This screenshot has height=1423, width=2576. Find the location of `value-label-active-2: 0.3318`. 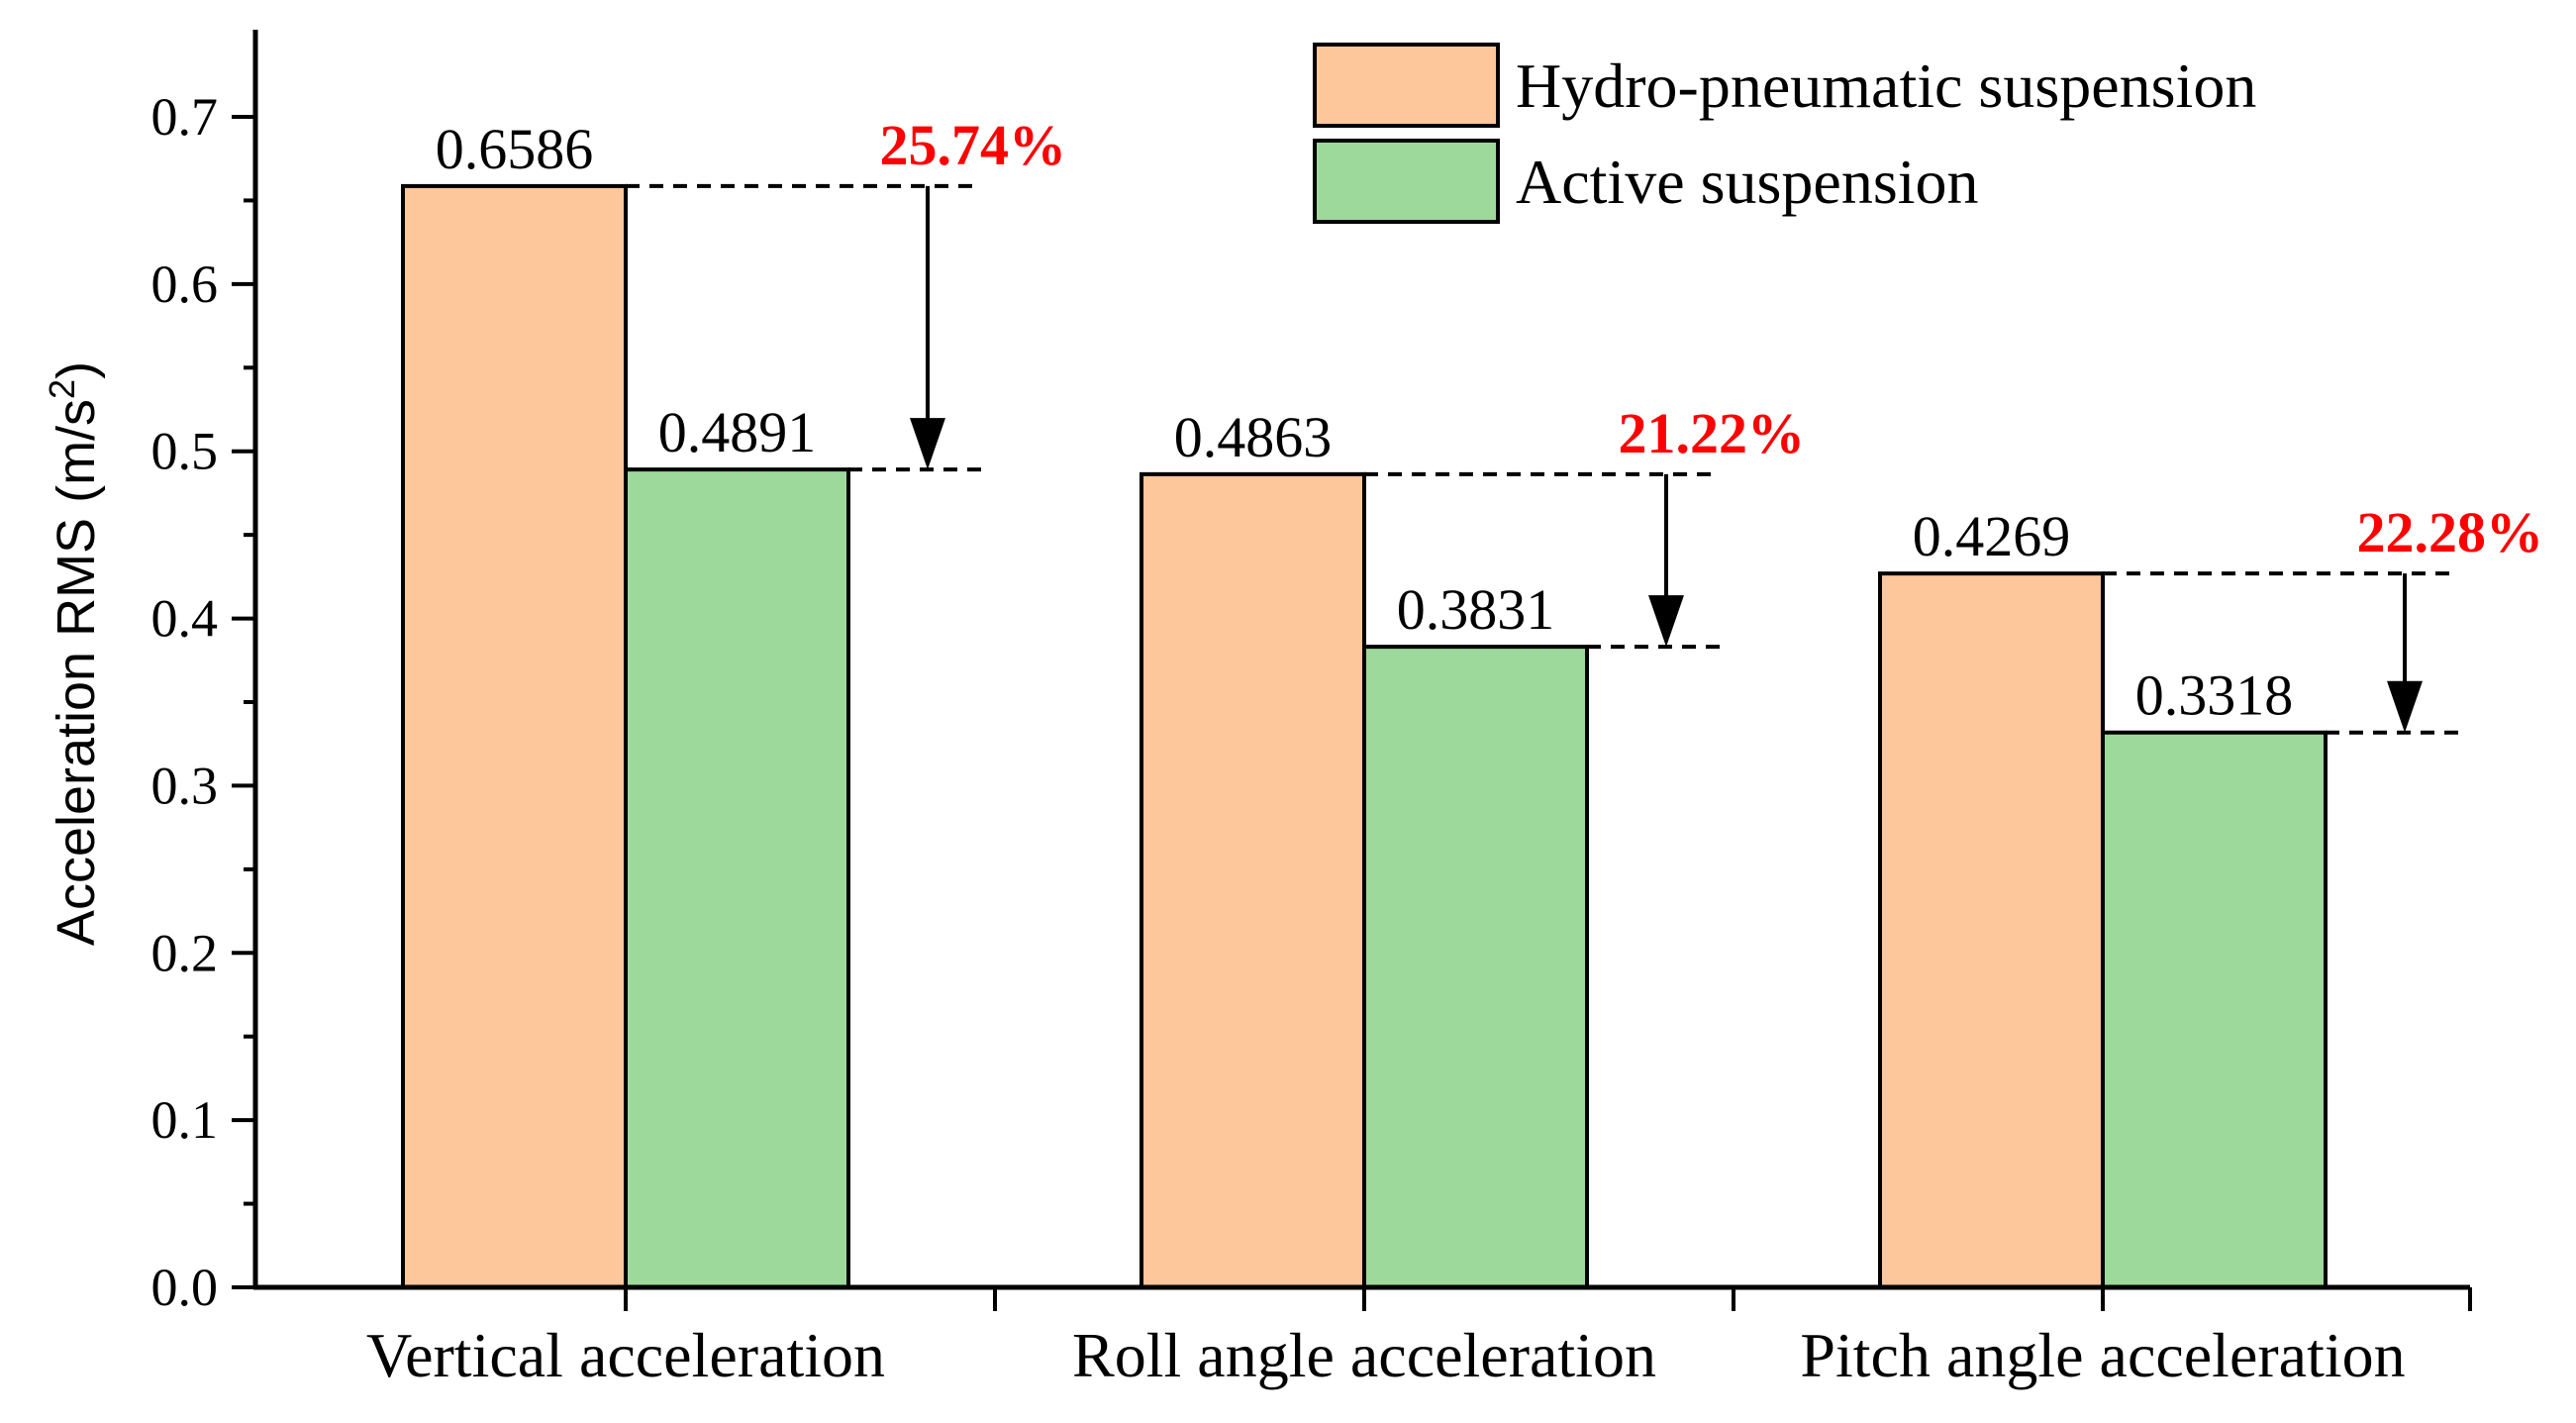

value-label-active-2: 0.3318 is located at coordinates (2214, 695).